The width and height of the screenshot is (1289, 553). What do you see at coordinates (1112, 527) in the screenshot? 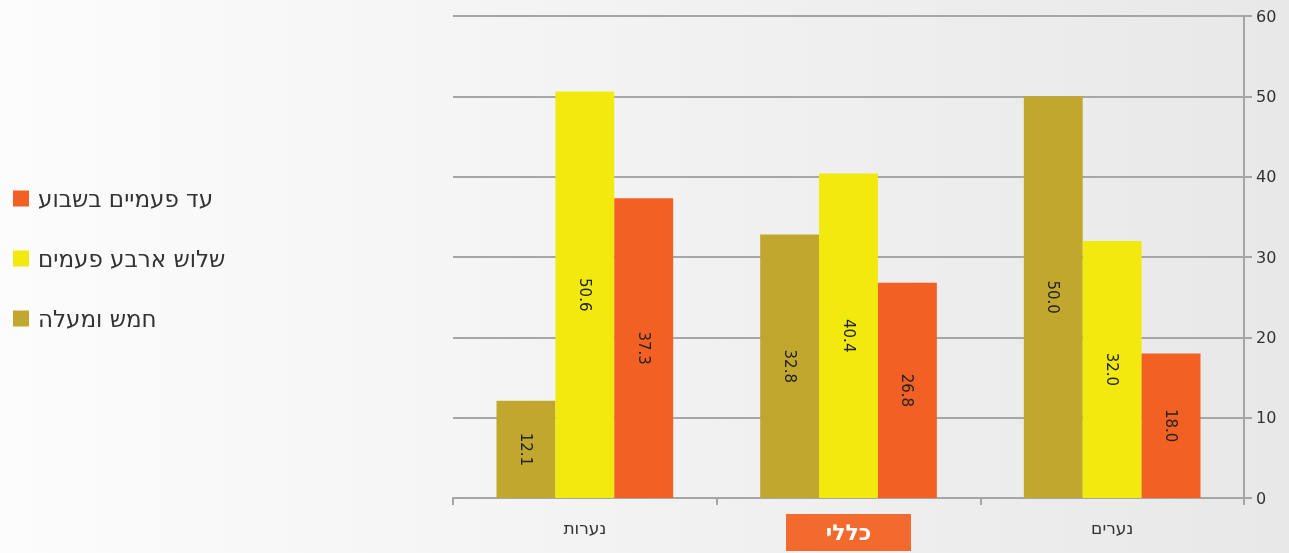
I see `x-tick-label: נערים` at bounding box center [1112, 527].